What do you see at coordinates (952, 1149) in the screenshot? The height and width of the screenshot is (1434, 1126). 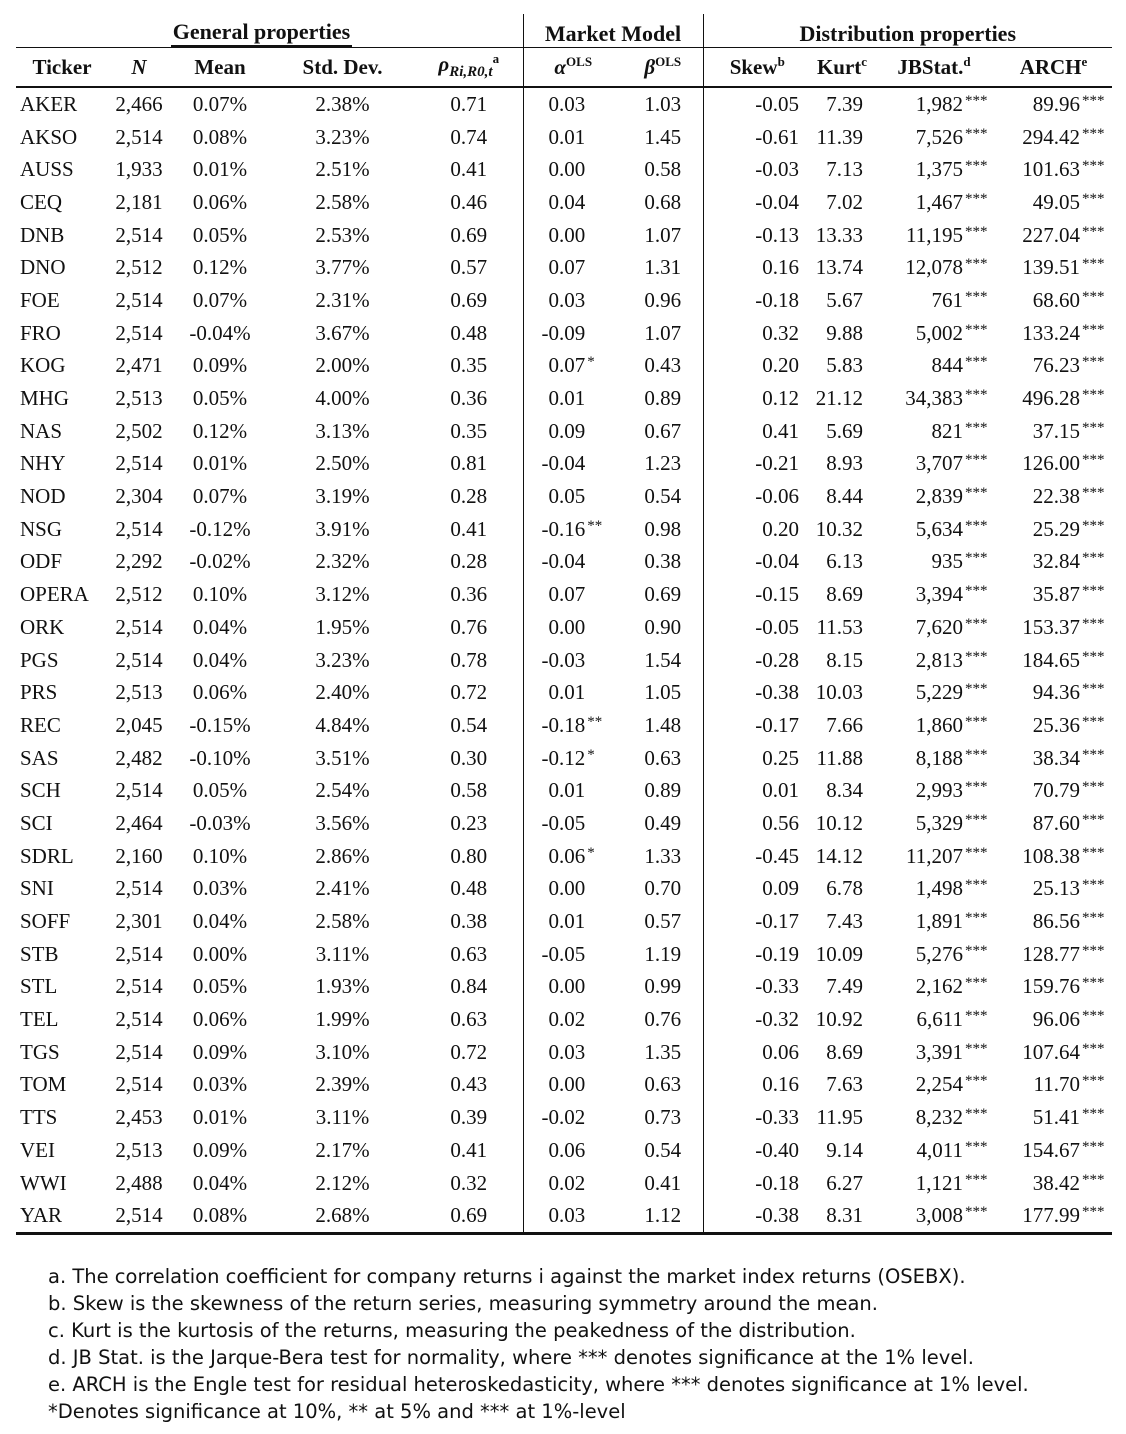 I see `cell-jb-stat: 4,011 ***` at bounding box center [952, 1149].